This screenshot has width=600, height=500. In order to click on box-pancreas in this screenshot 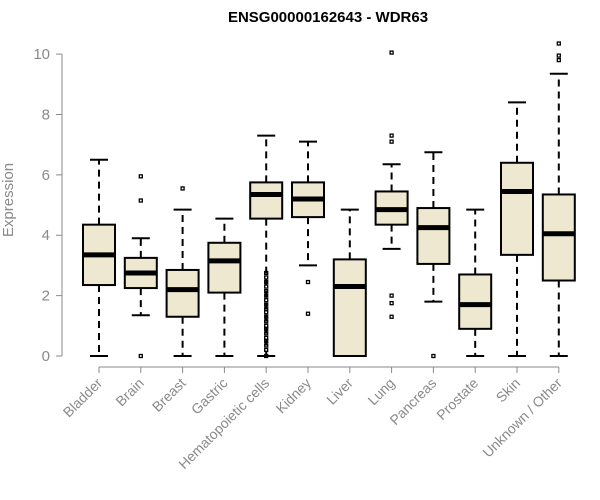, I will do `click(433, 255)`.